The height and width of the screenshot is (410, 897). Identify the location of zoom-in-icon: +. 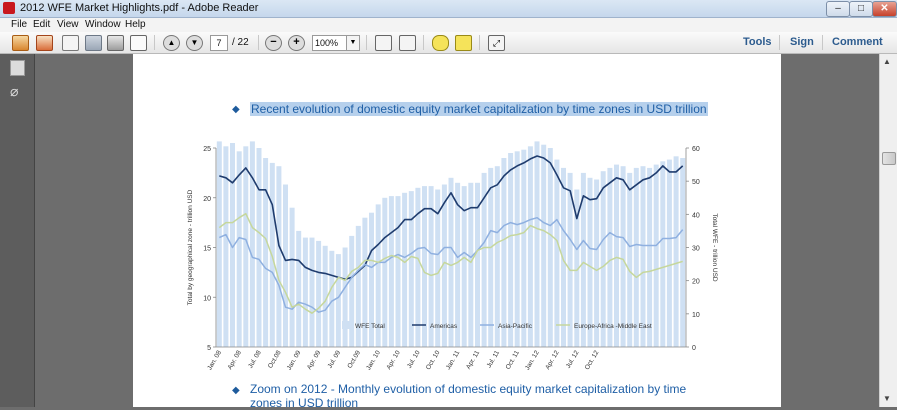
(296, 43).